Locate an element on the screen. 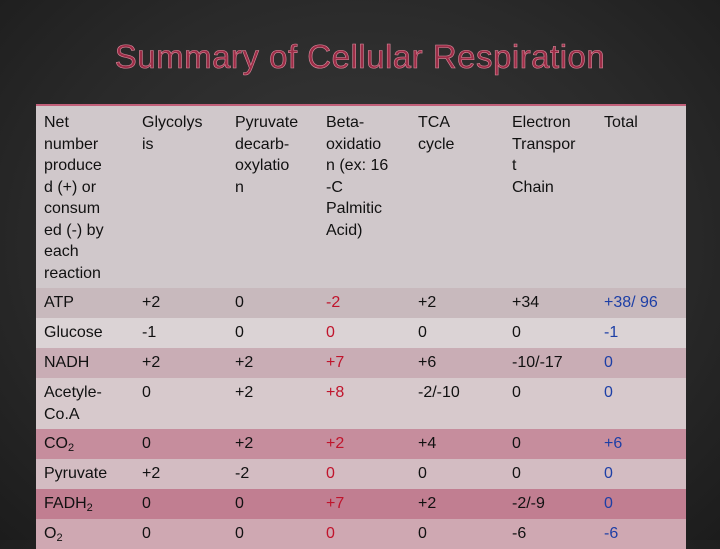  table-row: NADH +2 +2 +7 +6 -10/-17 0 is located at coordinates (361, 363).